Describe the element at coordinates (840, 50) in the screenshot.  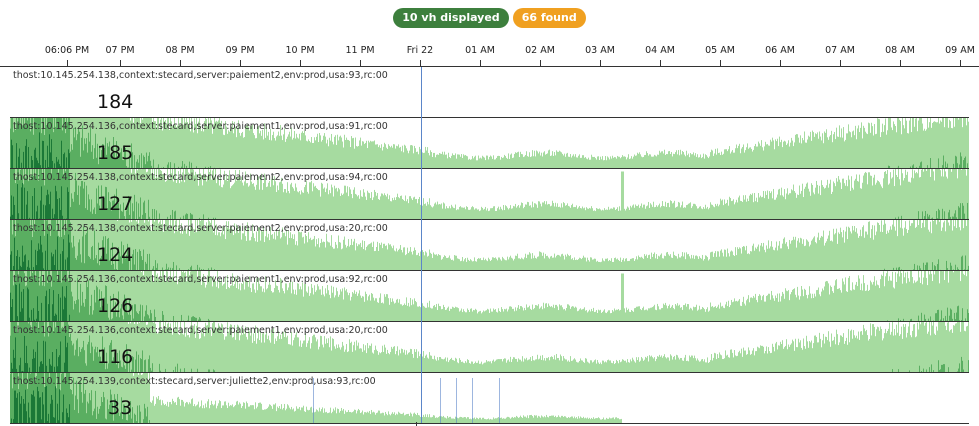
I see `axis-tick-label: 07 AM` at that location.